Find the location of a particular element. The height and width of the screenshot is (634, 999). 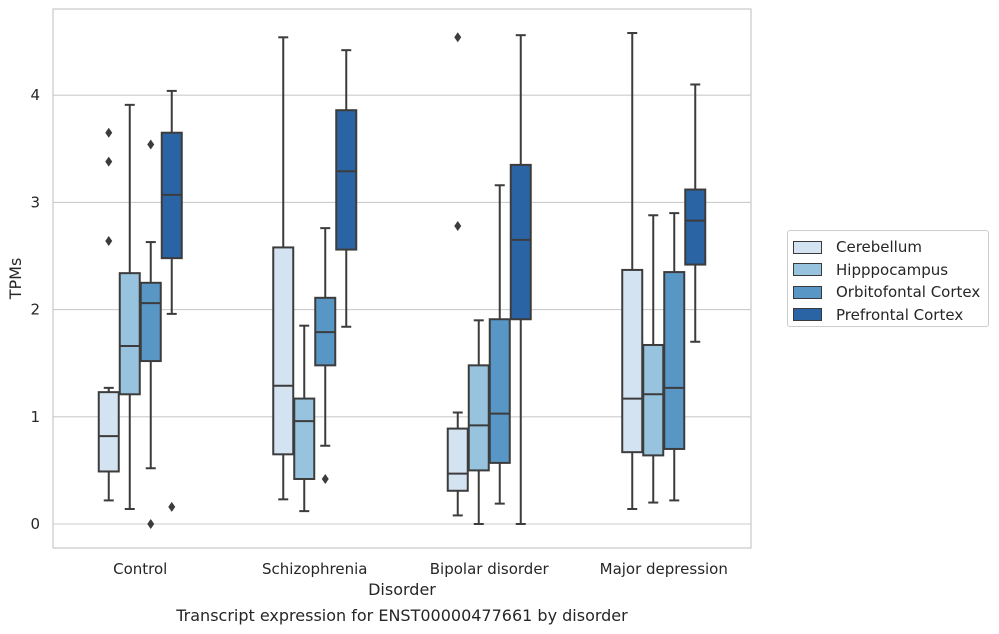

legend-label: Cerebellum is located at coordinates (879, 247).